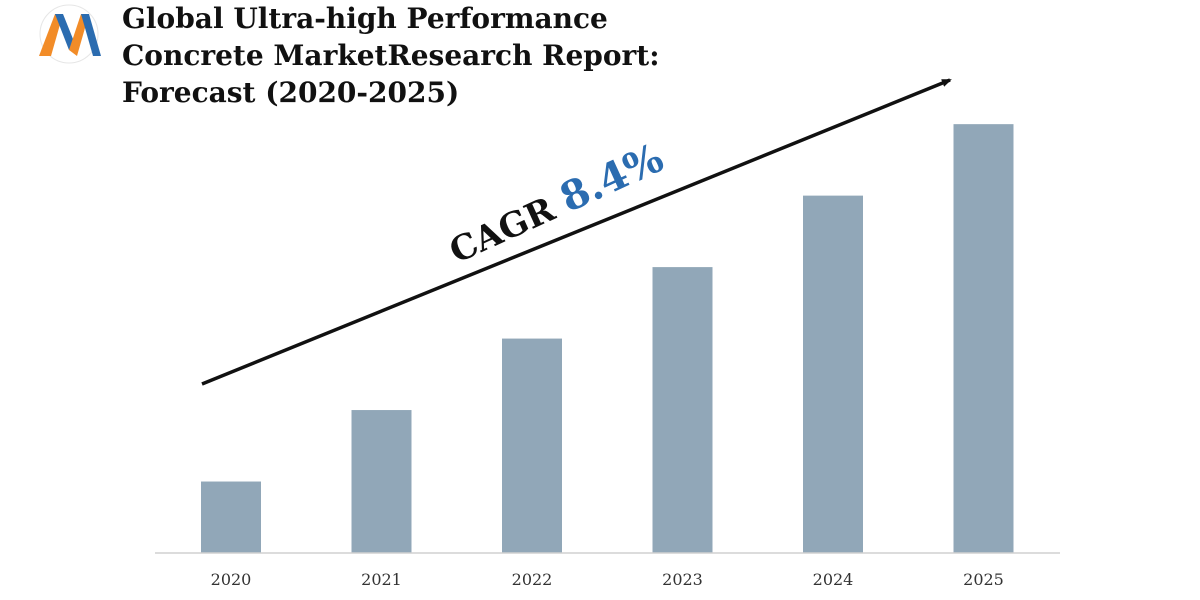  Describe the element at coordinates (365, 18) in the screenshot. I see `title-line-1: Global Ultra-high Performance` at that location.